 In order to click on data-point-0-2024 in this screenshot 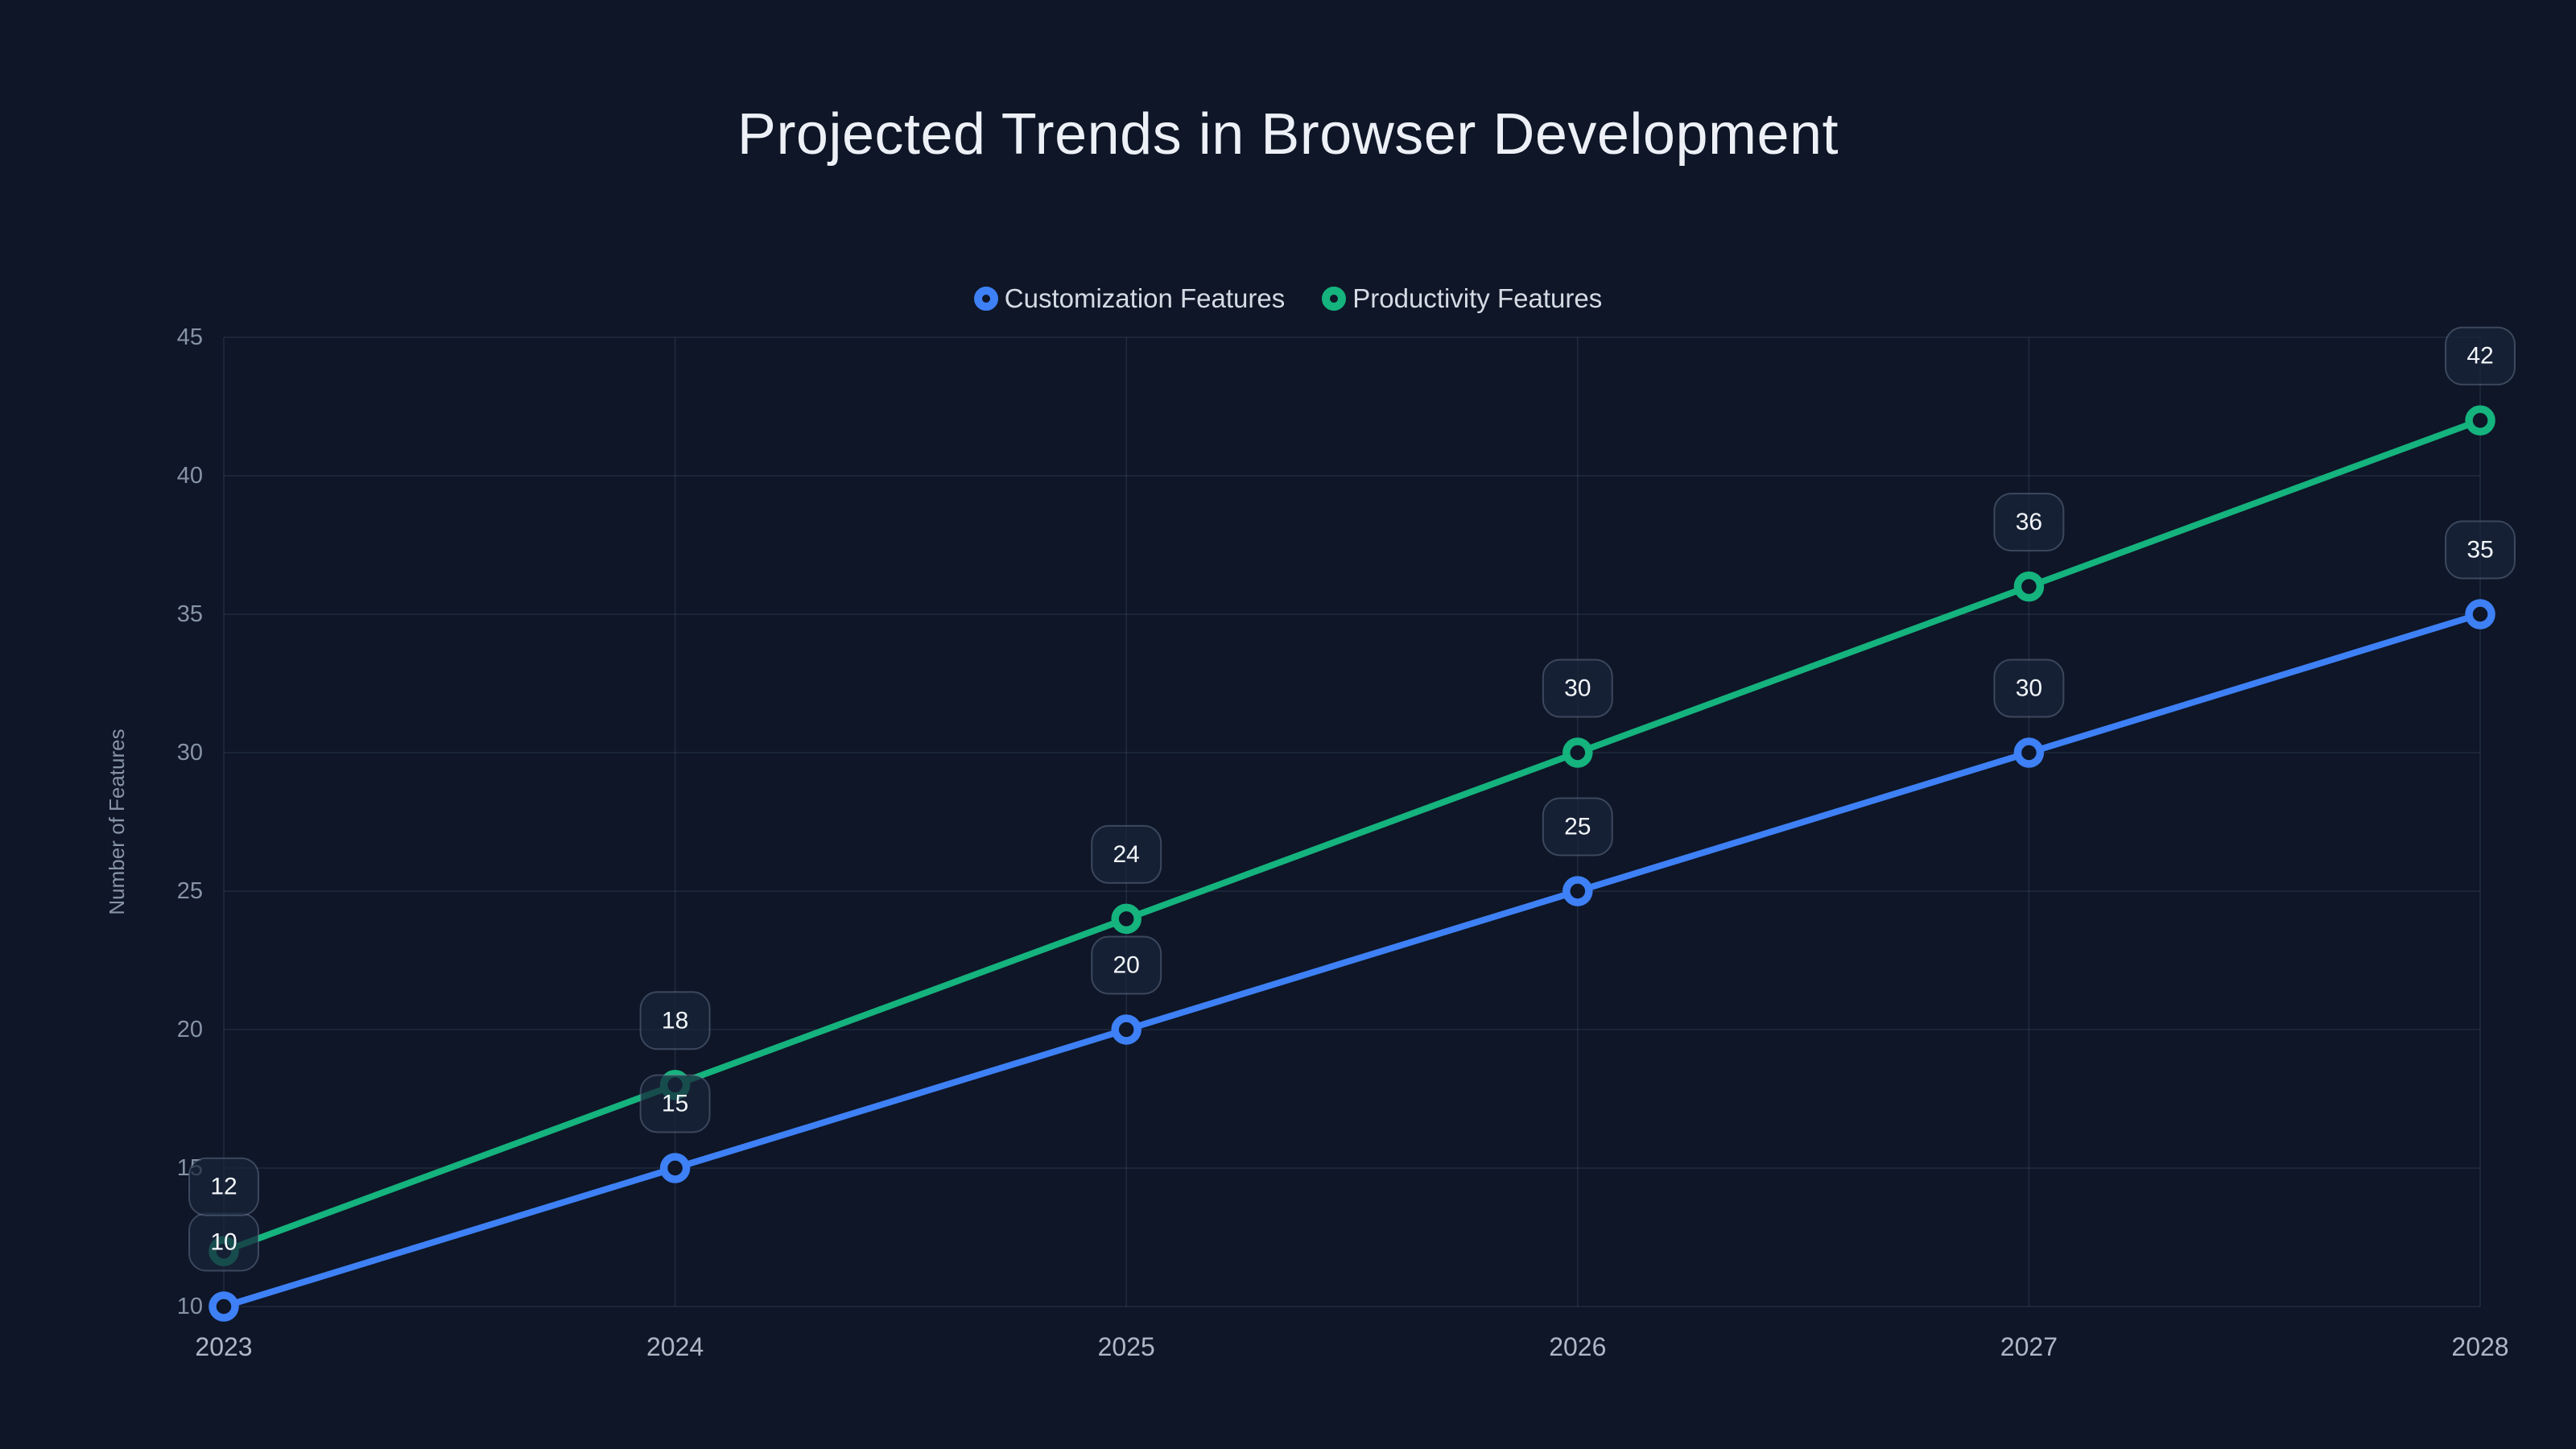, I will do `click(675, 1168)`.